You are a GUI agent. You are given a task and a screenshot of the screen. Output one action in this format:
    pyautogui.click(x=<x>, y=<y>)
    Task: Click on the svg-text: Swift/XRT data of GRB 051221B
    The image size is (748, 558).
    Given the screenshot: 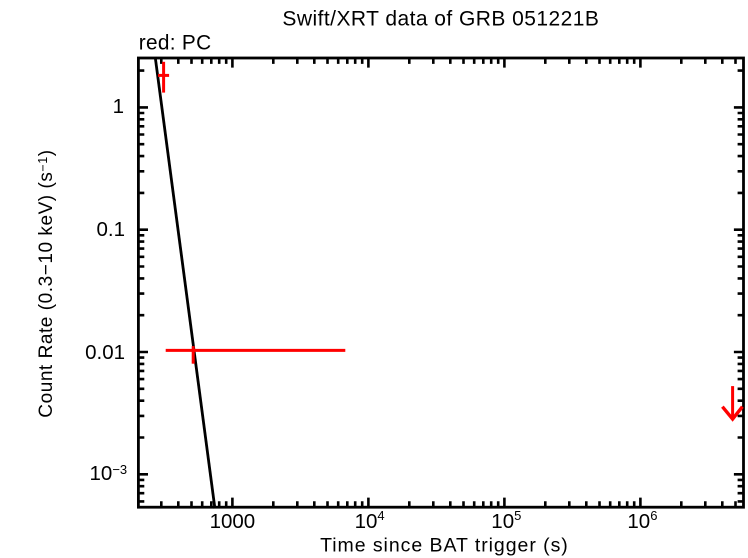 What is the action you would take?
    pyautogui.click(x=440, y=19)
    